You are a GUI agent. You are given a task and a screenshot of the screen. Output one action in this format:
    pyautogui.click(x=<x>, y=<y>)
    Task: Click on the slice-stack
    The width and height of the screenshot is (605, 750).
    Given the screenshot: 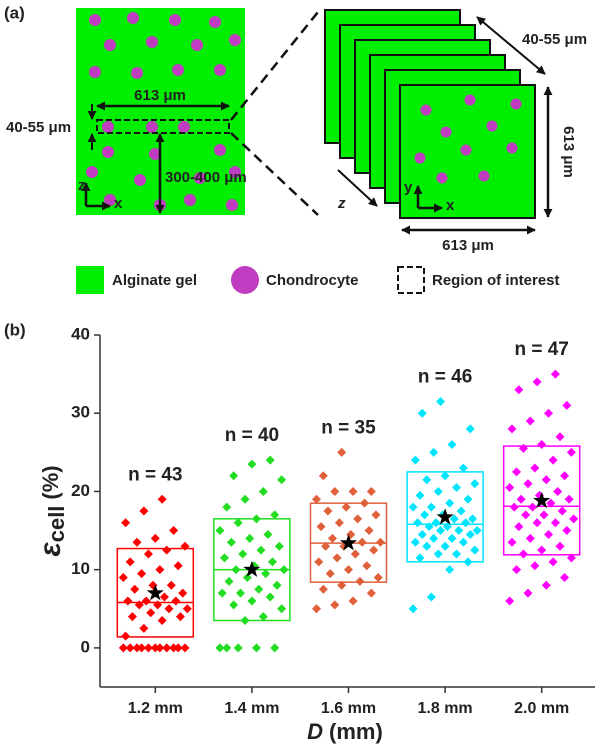 What is the action you would take?
    pyautogui.click(x=430, y=114)
    